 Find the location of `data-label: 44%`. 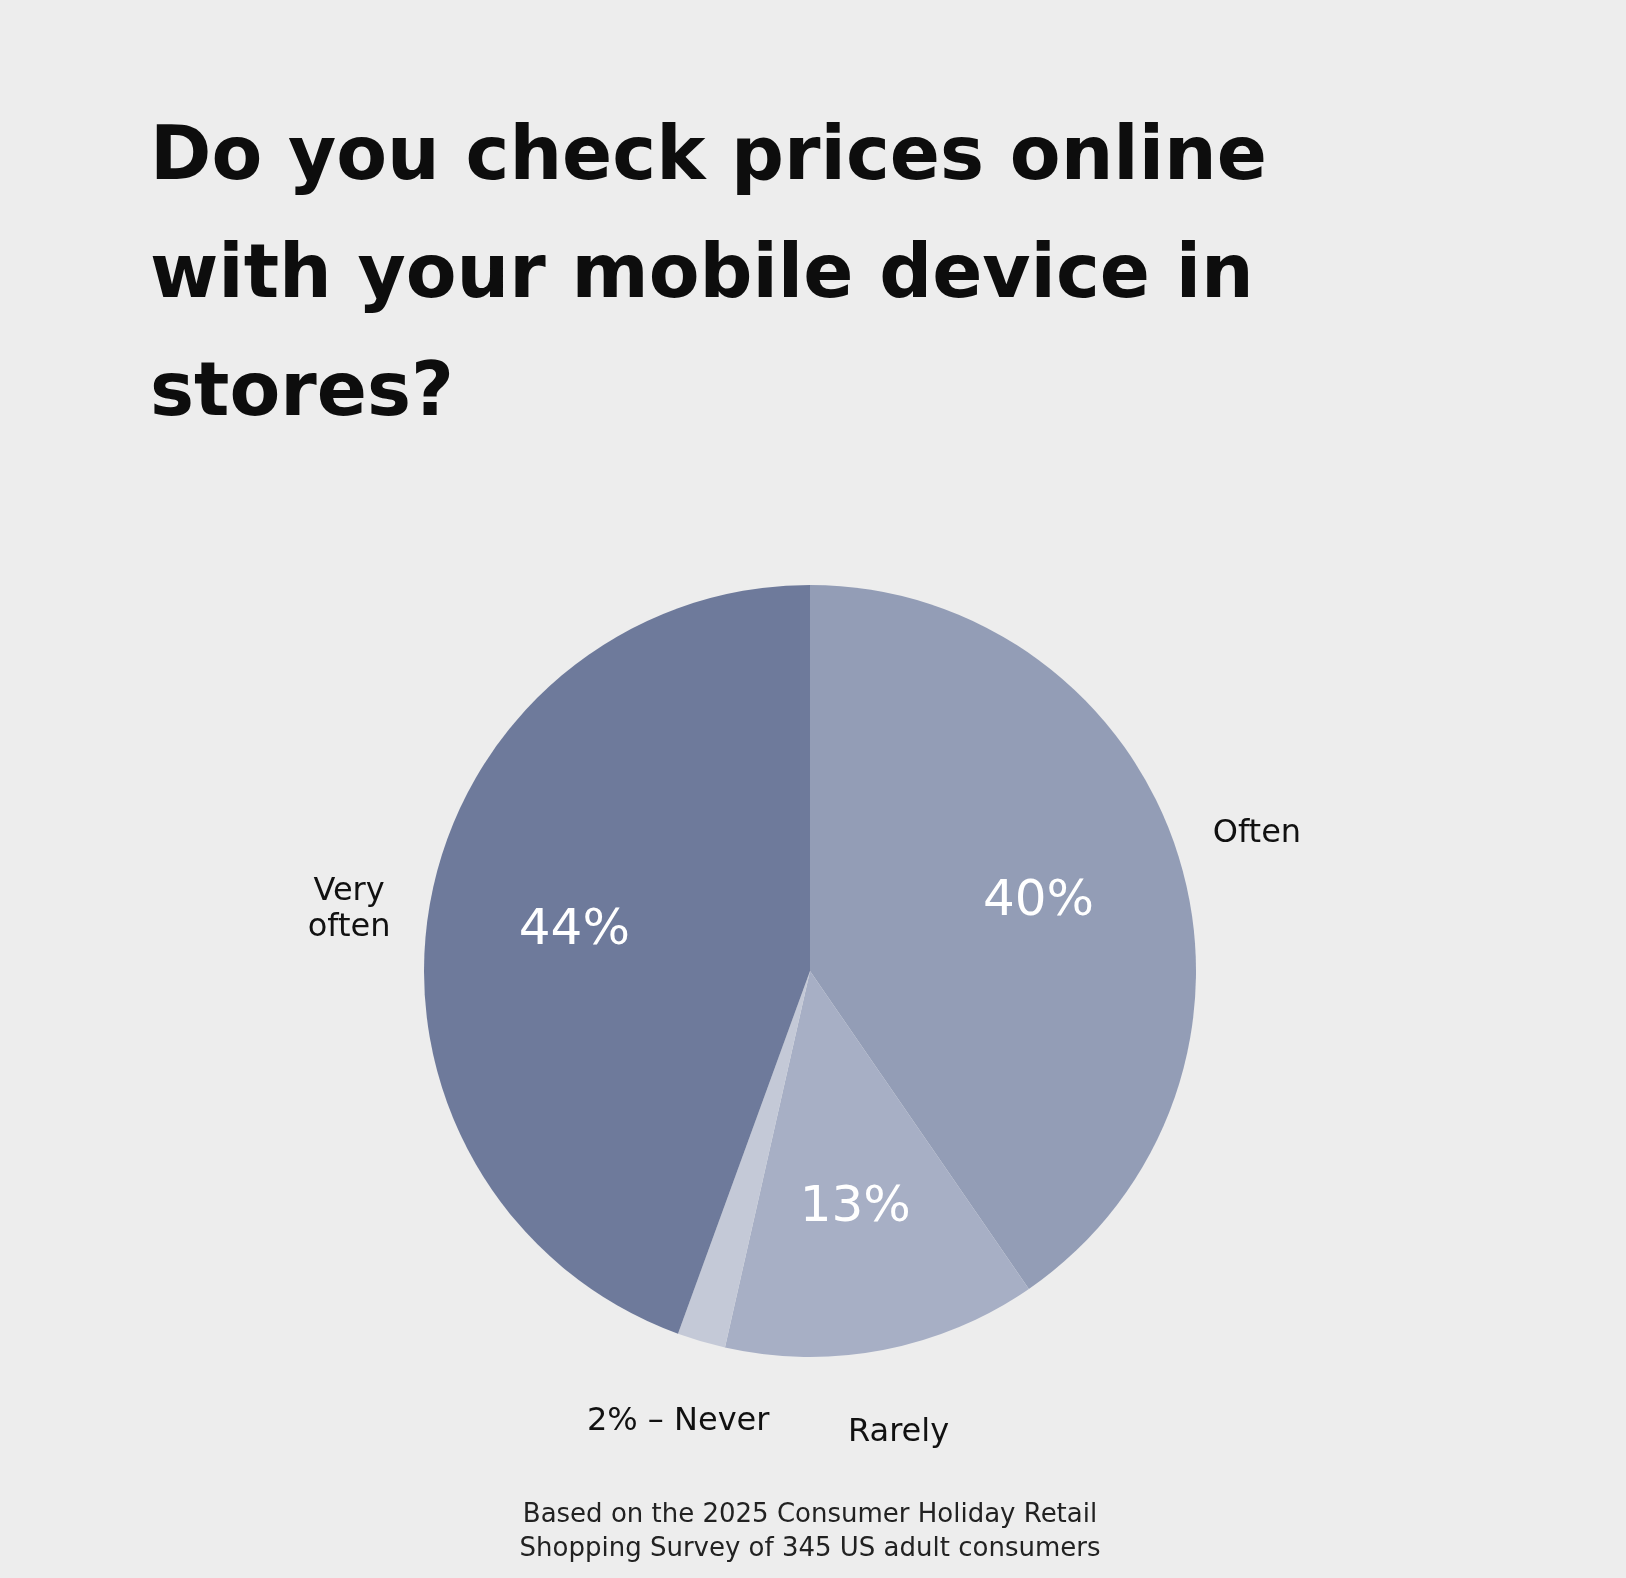

data-label: 44% is located at coordinates (574, 927).